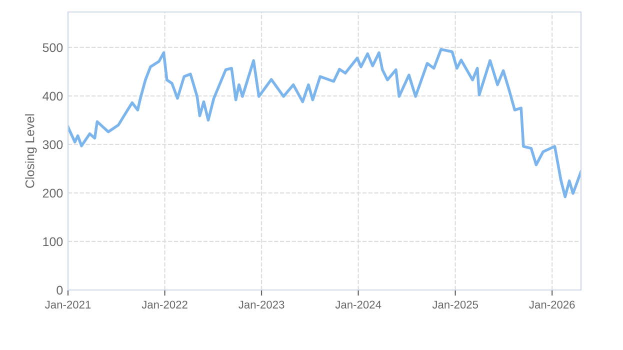 The height and width of the screenshot is (350, 623). I want to click on y-axis-title: Closing Level, so click(31, 151).